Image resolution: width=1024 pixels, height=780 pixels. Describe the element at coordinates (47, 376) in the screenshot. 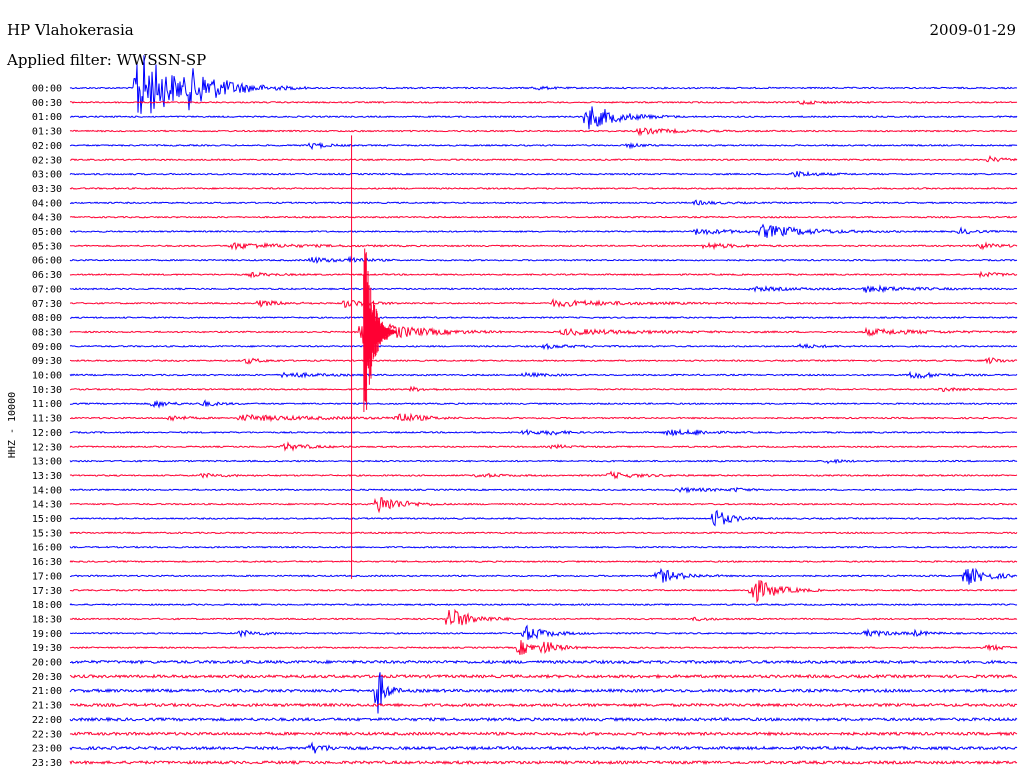

I see `time-tick-label: 10:00` at that location.